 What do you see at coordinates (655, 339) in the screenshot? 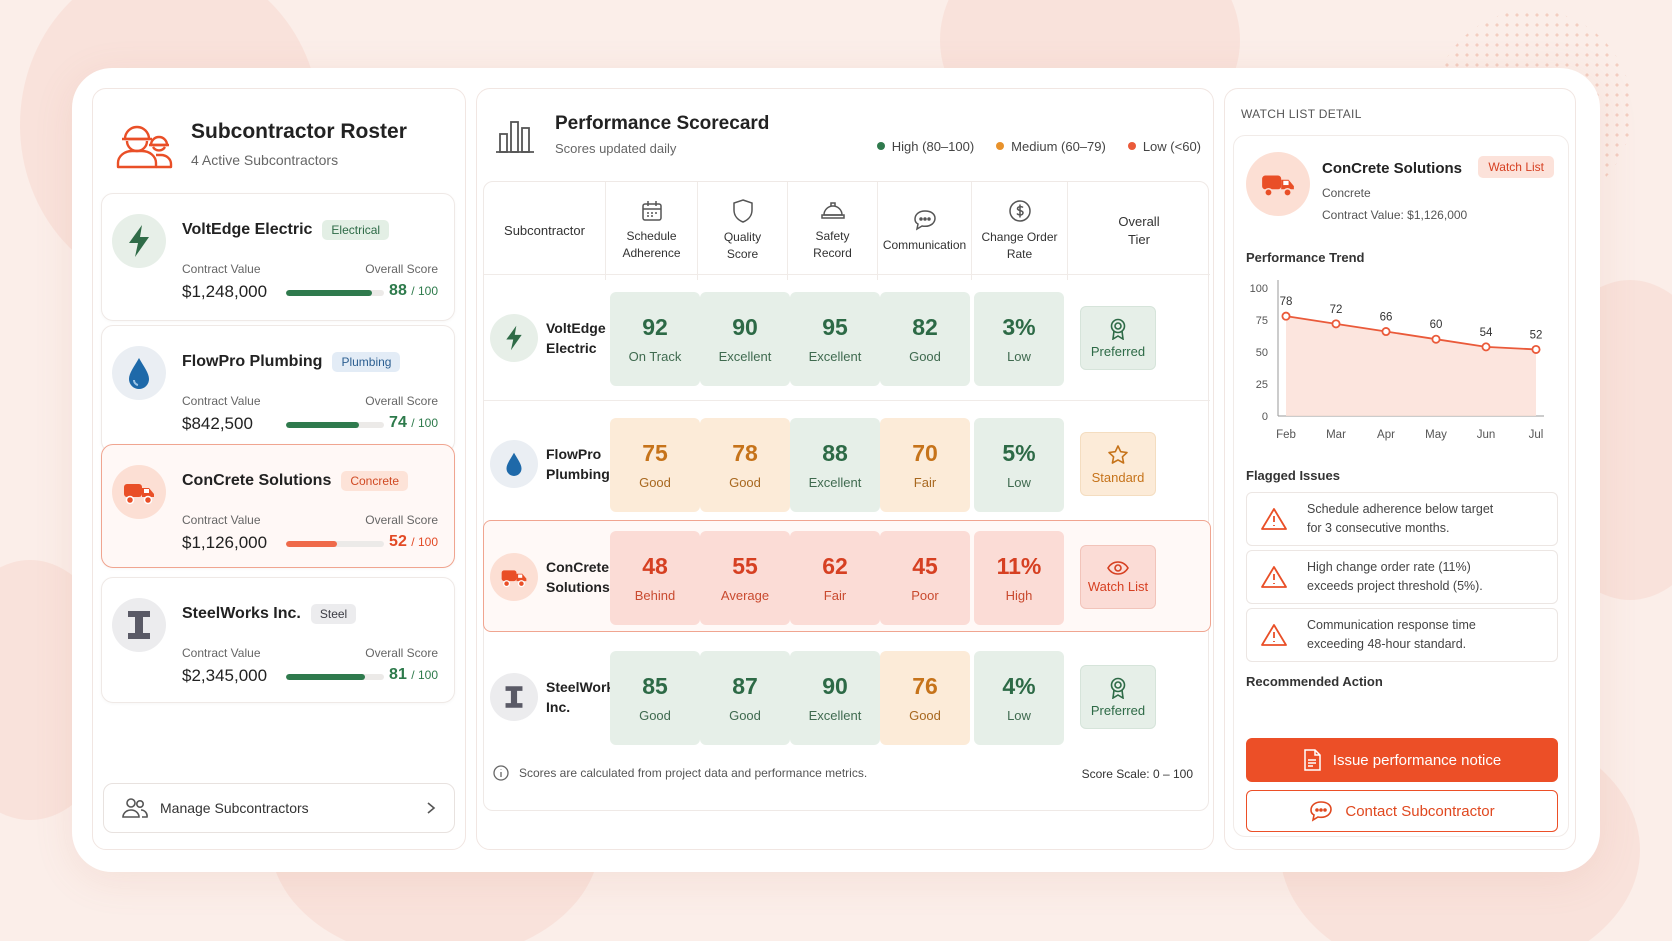
I see `score-cell: 92 On Track` at bounding box center [655, 339].